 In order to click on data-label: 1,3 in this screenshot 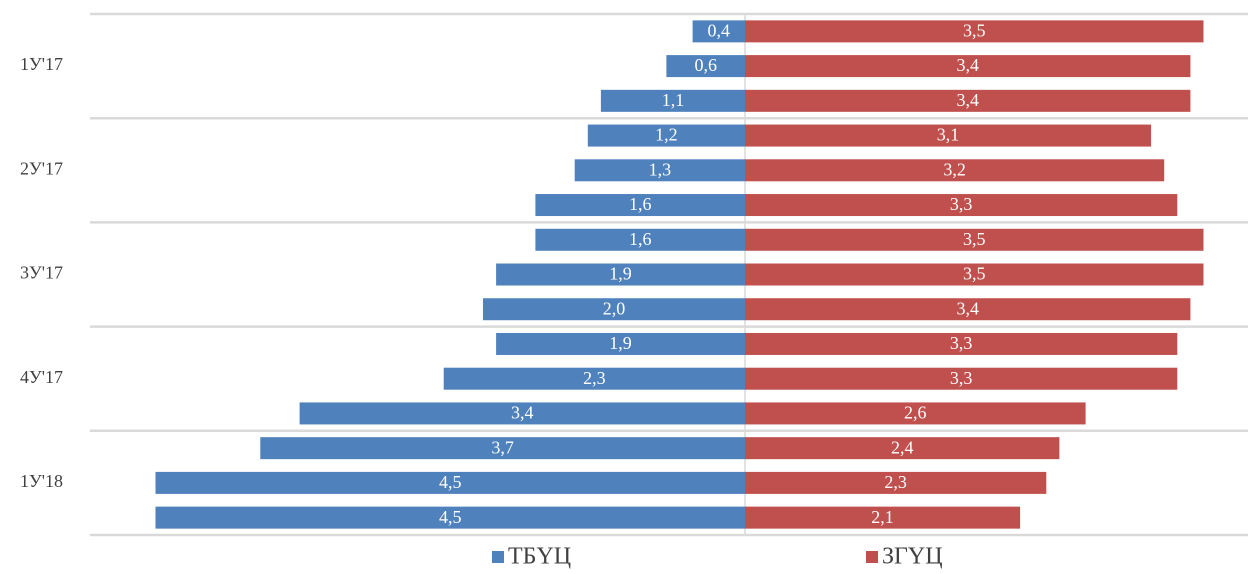, I will do `click(660, 169)`.